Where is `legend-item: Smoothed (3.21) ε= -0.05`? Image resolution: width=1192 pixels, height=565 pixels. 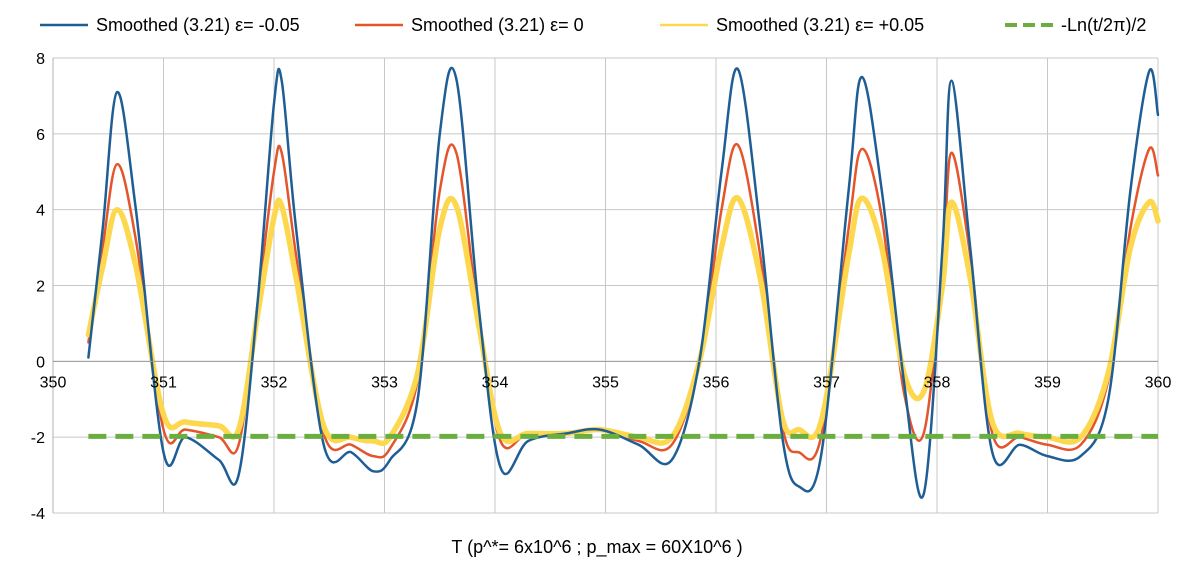 legend-item: Smoothed (3.21) ε= -0.05 is located at coordinates (170, 25).